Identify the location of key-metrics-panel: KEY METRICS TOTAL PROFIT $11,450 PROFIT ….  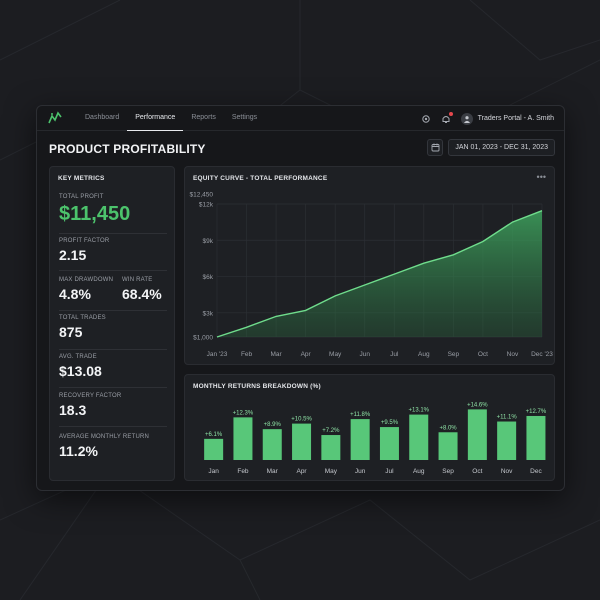
(112, 323).